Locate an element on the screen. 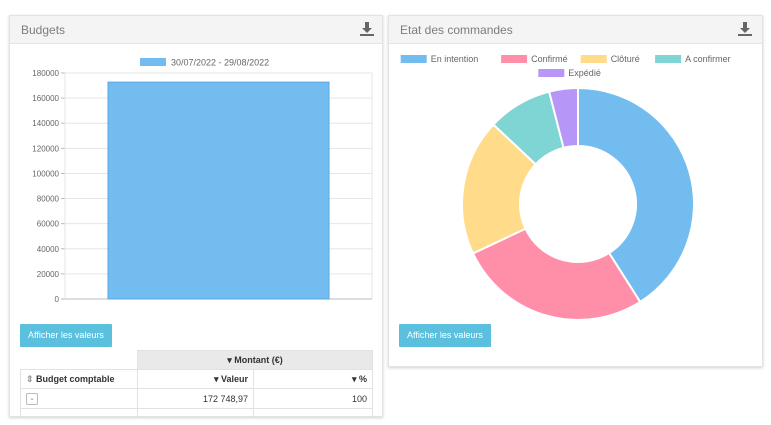 The image size is (771, 425). percent-header: ▾ % is located at coordinates (313, 379).